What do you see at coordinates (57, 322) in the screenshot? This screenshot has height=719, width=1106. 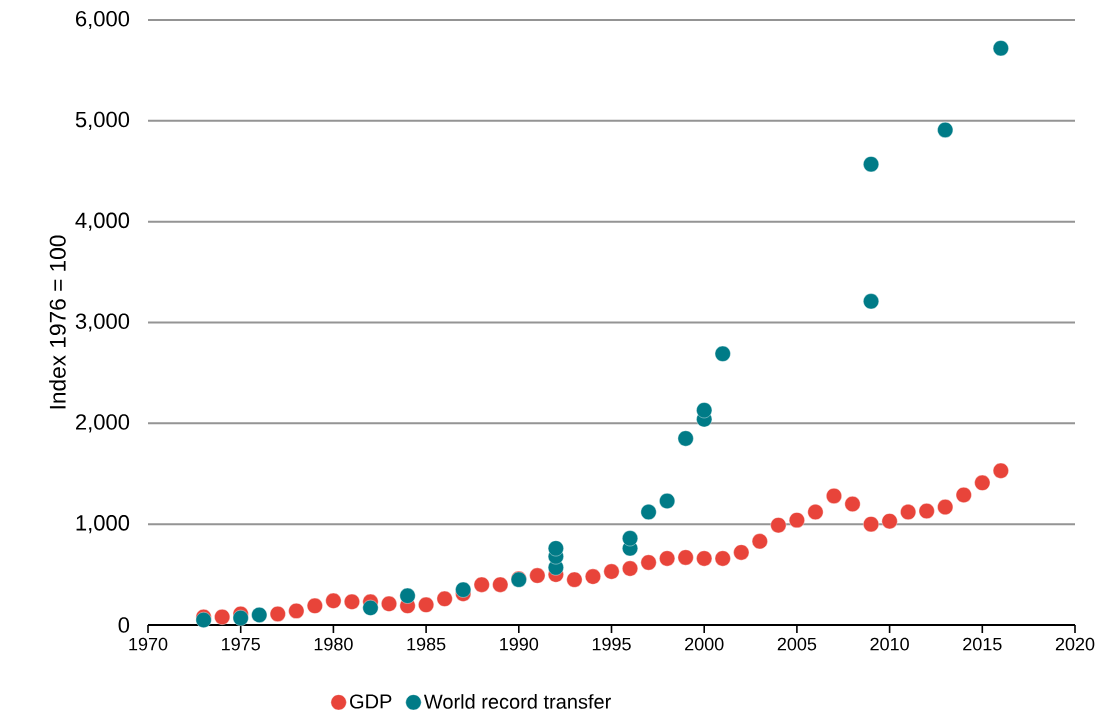 I see `y-axis-title: Index 1976 = 100` at bounding box center [57, 322].